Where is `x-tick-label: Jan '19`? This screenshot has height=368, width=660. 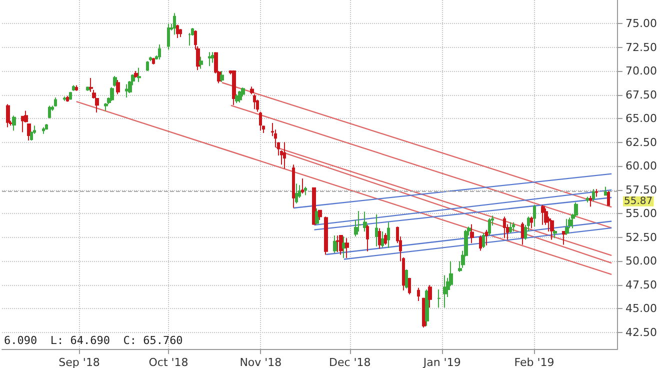
x-tick-label: Jan '19 is located at coordinates (441, 362).